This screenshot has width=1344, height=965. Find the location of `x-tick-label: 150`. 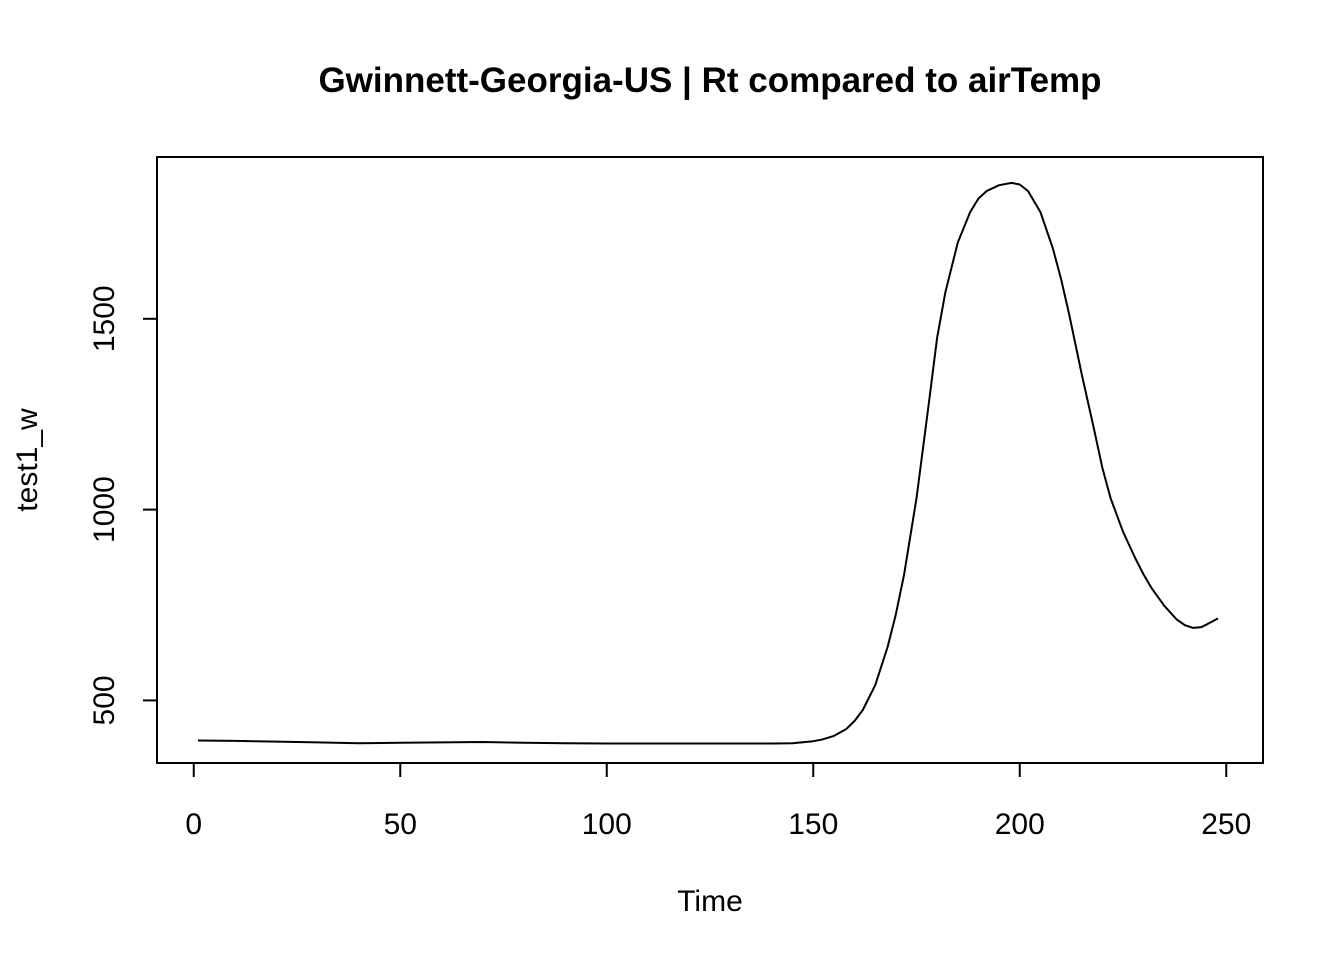

x-tick-label: 150 is located at coordinates (813, 824).